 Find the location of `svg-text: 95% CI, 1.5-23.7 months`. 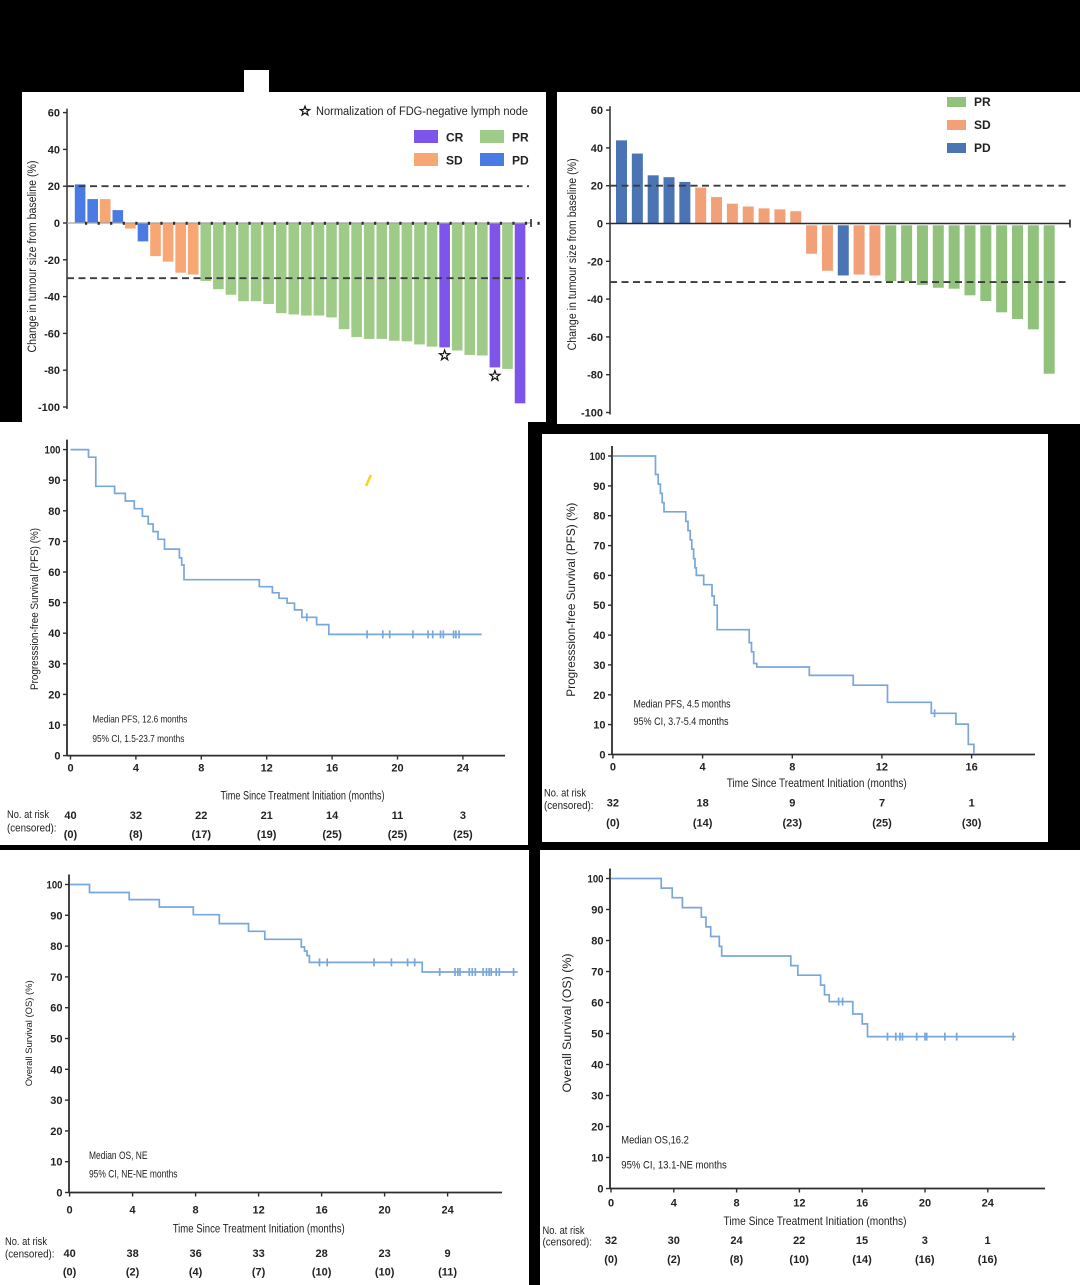

svg-text: 95% CI, 1.5-23.7 months is located at coordinates (138, 739).